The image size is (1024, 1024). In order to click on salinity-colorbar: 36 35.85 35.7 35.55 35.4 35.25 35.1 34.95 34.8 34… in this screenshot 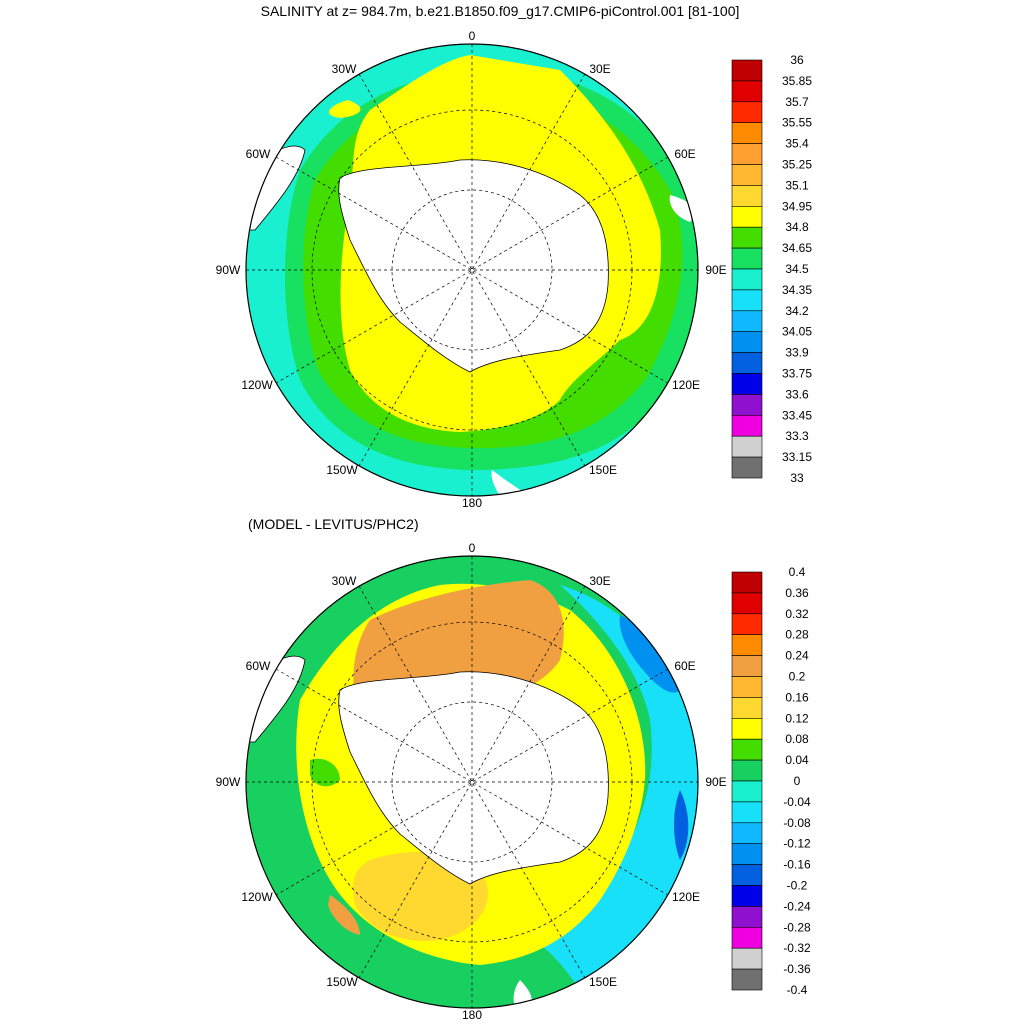, I will do `click(771, 269)`.